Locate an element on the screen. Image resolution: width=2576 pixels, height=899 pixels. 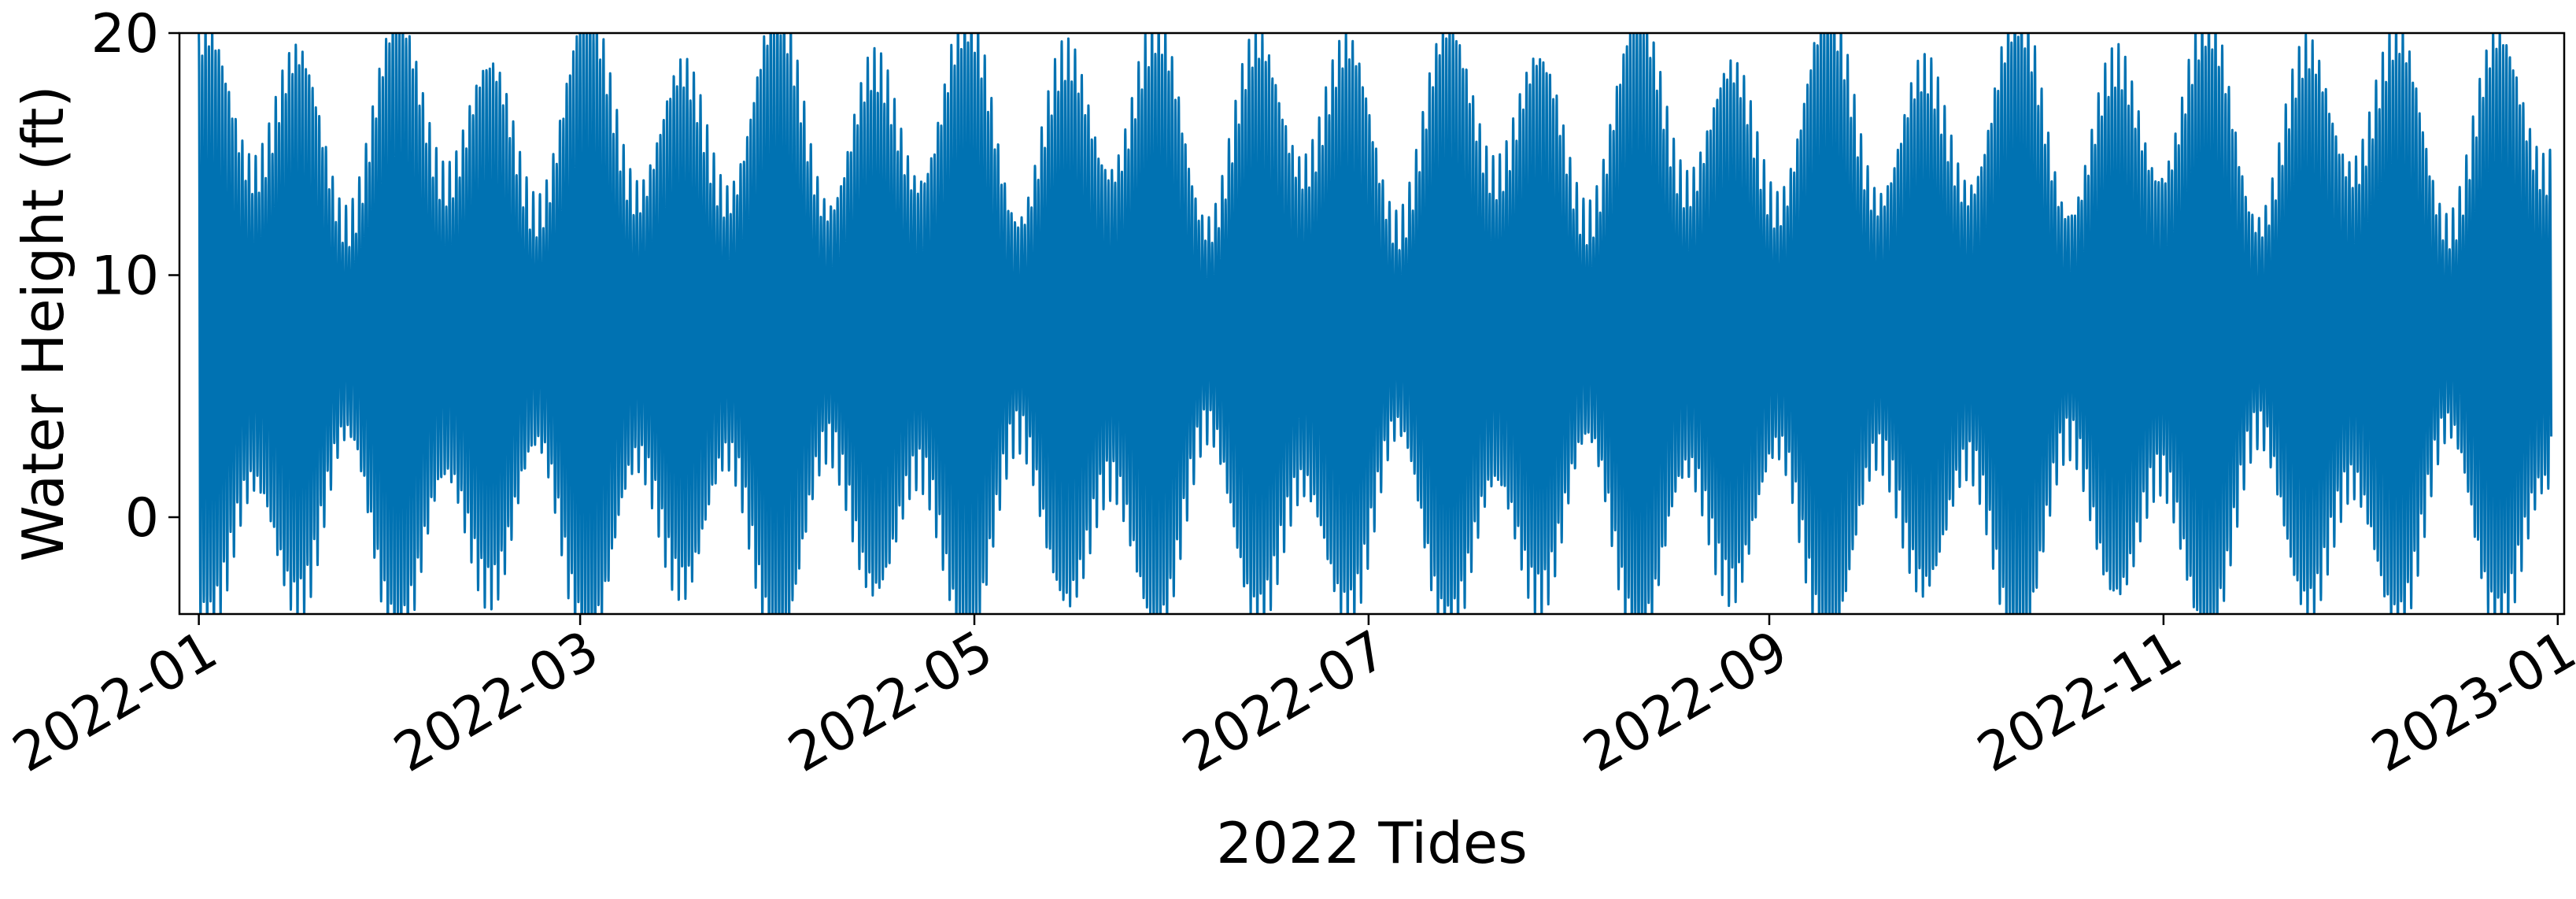
x-axis-label: 2022 Tides is located at coordinates (1371, 843).